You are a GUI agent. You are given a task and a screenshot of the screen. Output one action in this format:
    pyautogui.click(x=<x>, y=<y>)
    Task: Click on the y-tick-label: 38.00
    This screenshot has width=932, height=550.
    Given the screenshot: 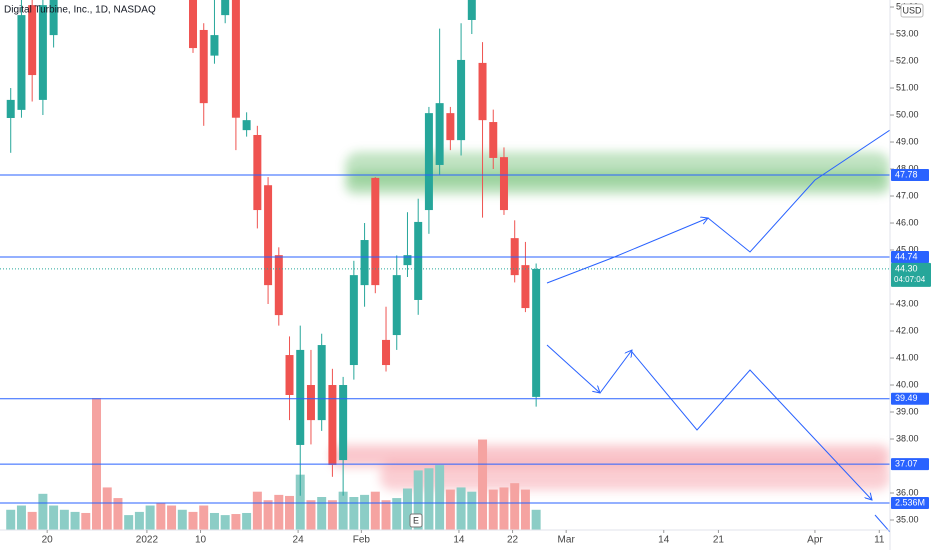 What is the action you would take?
    pyautogui.click(x=907, y=438)
    